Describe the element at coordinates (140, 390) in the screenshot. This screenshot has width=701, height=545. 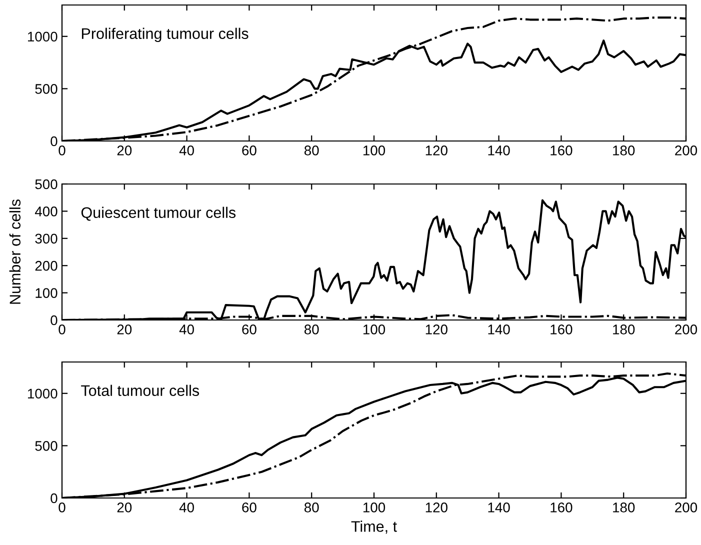
I see `text: Total tumour cells` at that location.